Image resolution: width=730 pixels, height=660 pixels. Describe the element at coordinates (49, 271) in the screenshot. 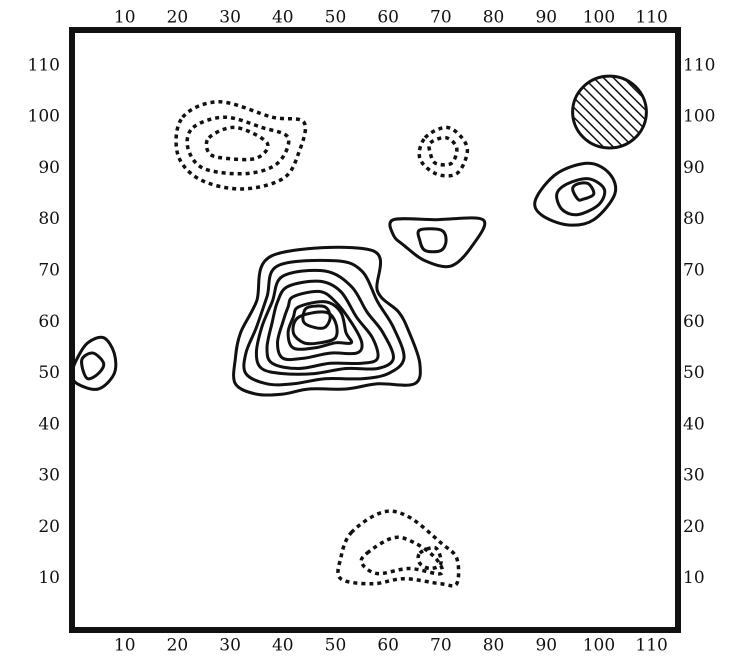

I see `y-tick-label-left: 70` at that location.